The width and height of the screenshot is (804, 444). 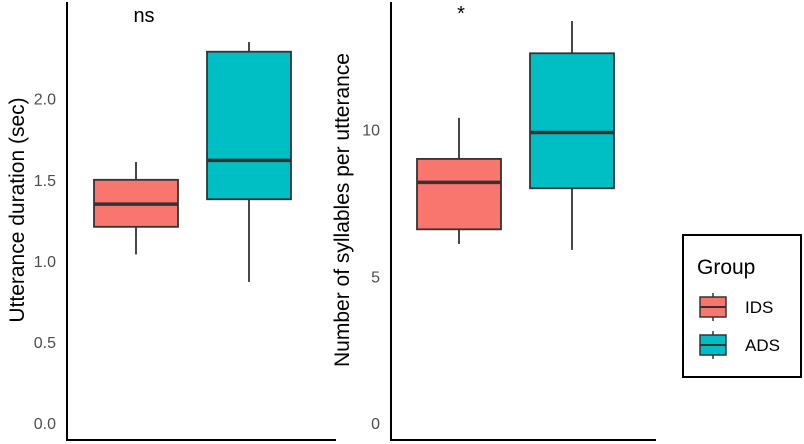 What do you see at coordinates (45, 181) in the screenshot?
I see `y-tick-label-duration: 1.5` at bounding box center [45, 181].